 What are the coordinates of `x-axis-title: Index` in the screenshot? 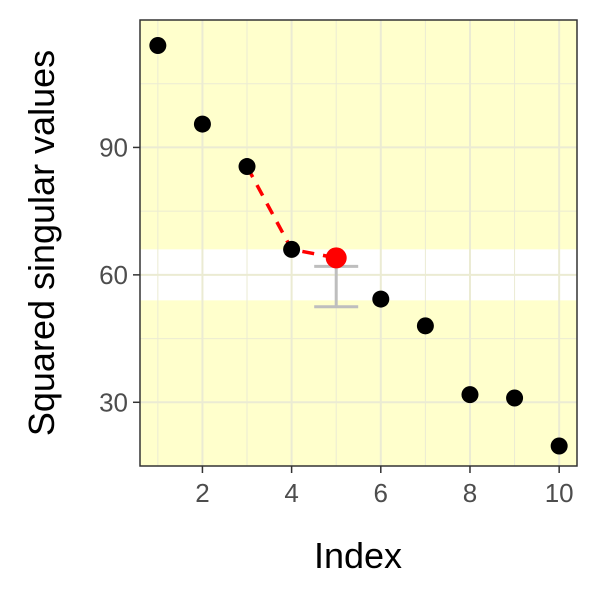 It's located at (358, 555).